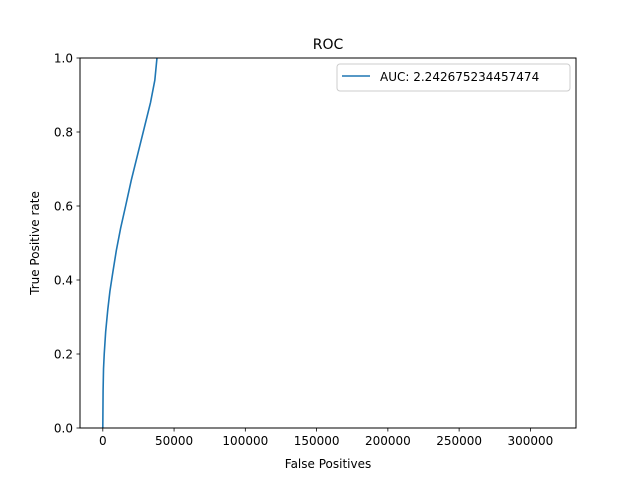  What do you see at coordinates (63, 281) in the screenshot?
I see `y-tick-label: 0.4` at bounding box center [63, 281].